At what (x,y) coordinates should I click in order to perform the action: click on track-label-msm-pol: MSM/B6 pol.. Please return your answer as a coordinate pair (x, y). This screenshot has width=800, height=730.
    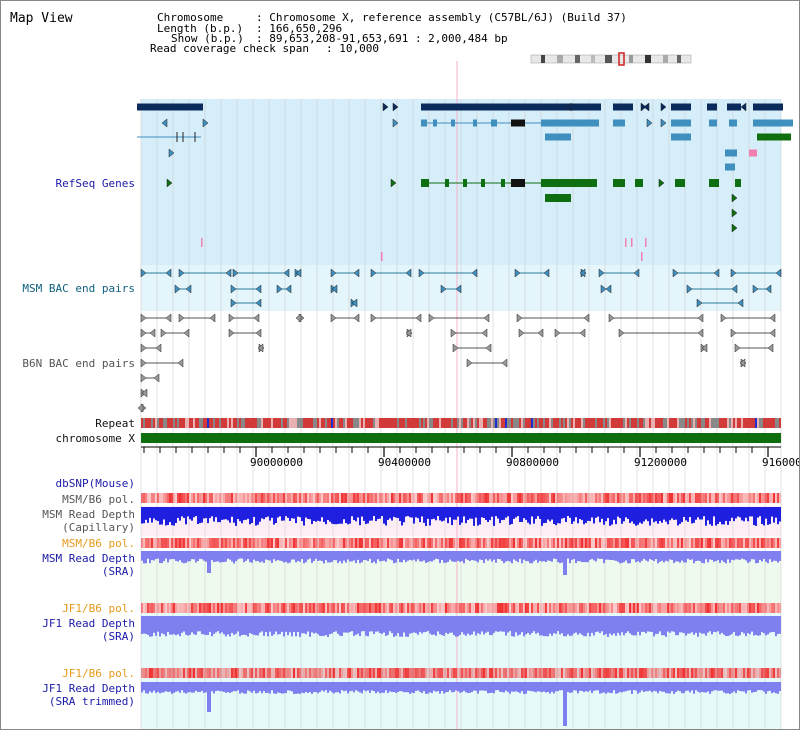
    Looking at the image, I should click on (98, 499).